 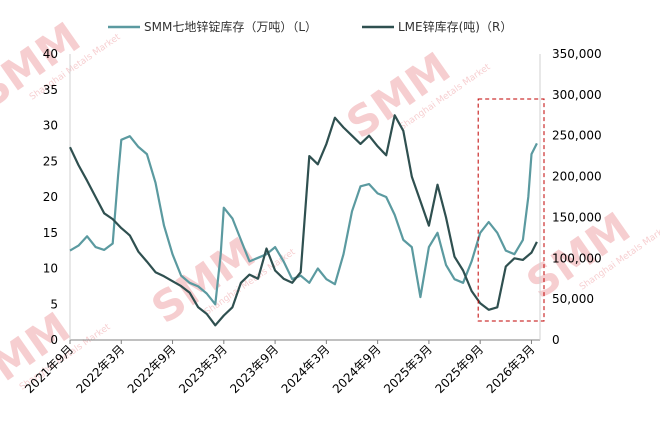 I want to click on left-tick-label: 15, so click(x=50, y=233).